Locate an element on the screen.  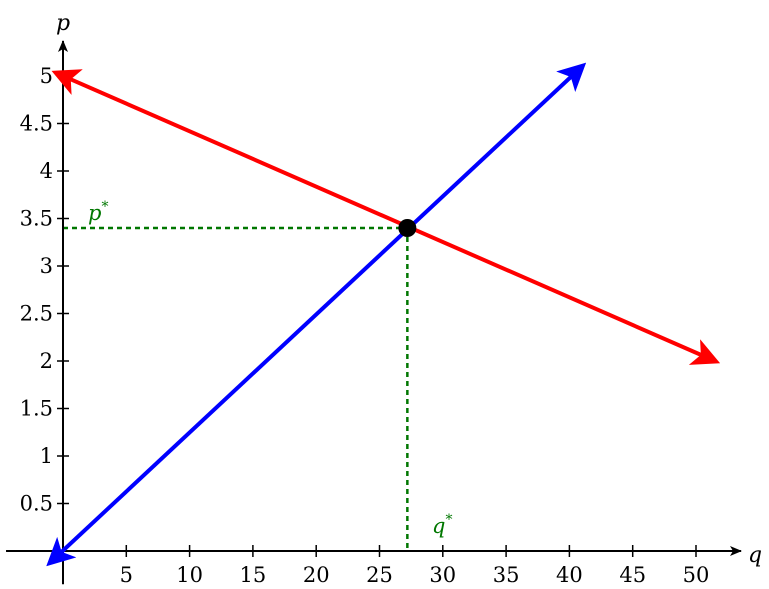
x-tick-label: 50 is located at coordinates (696, 575).